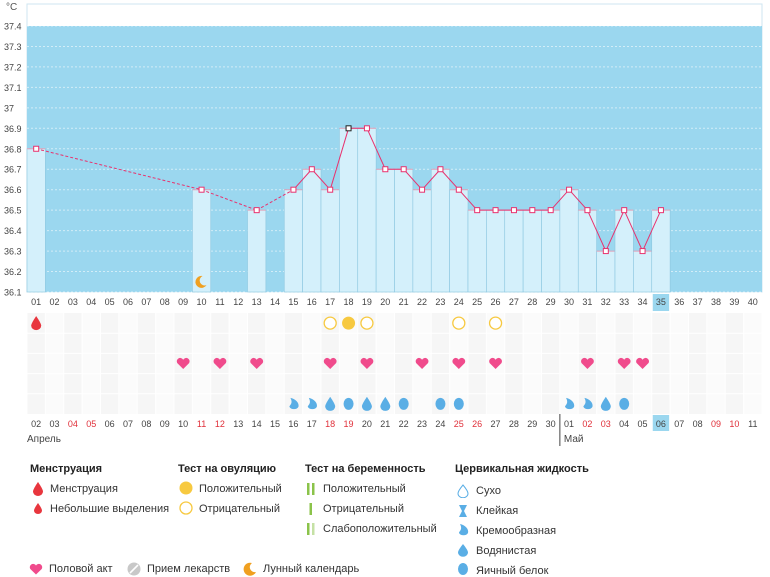  I want to click on y-tick-label: 37.1, so click(13, 88).